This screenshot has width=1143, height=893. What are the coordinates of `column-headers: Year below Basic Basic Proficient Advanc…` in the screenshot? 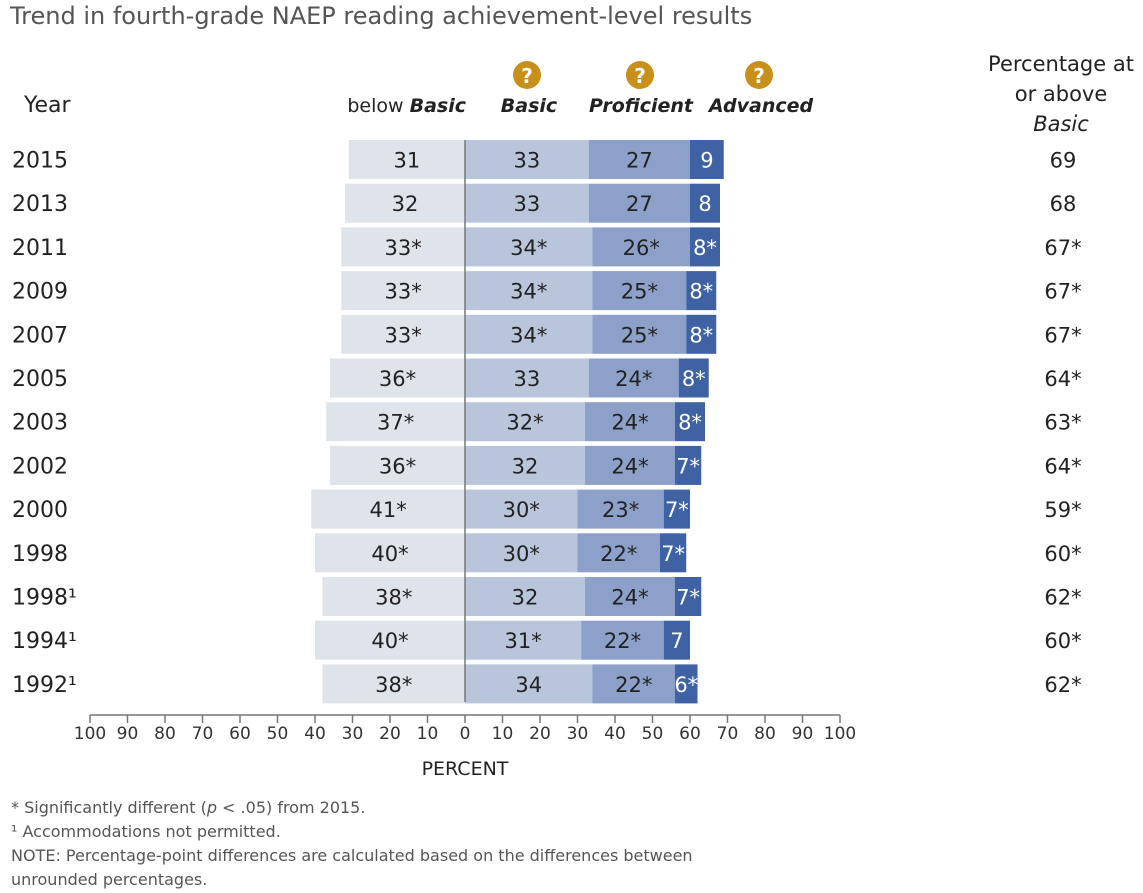 It's located at (578, 94).